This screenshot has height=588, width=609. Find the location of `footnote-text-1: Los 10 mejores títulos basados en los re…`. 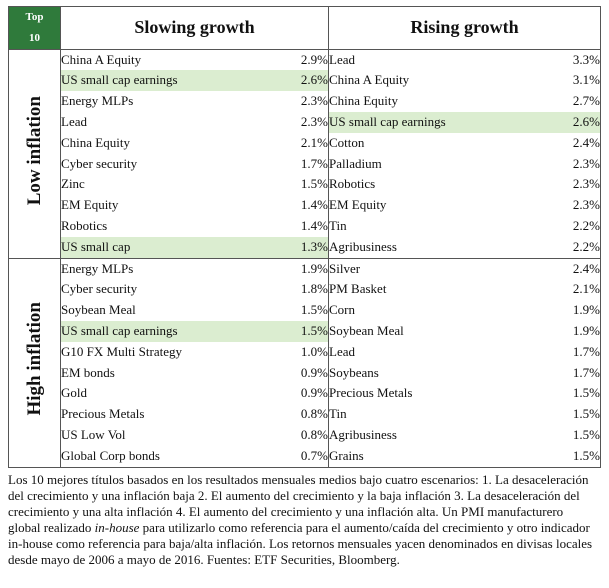

footnote-text-1: Los 10 mejores títulos basados en los re… is located at coordinates (298, 503).